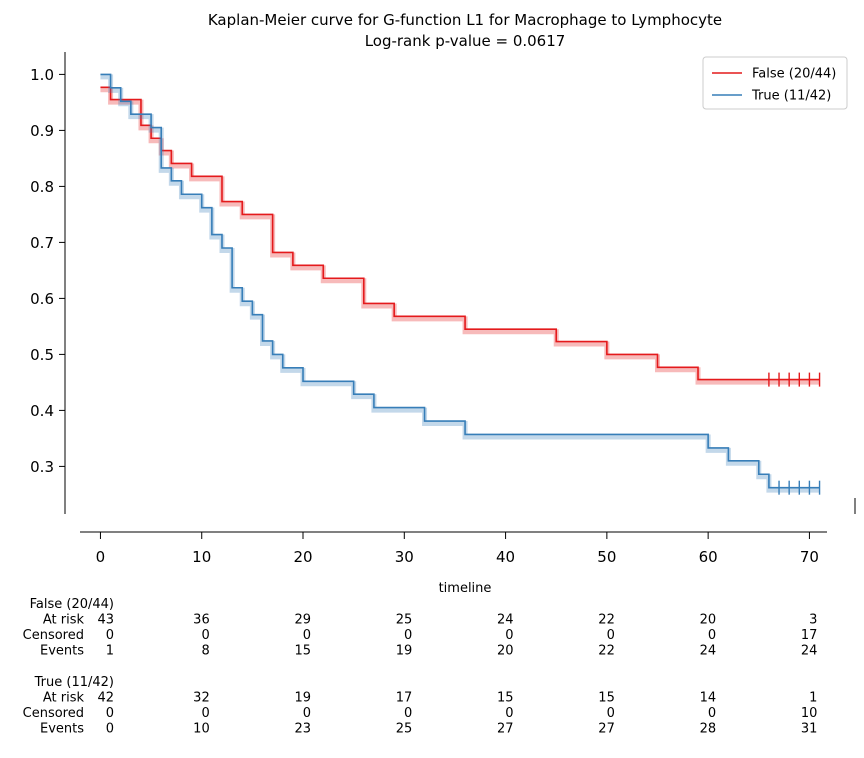 The image size is (864, 758). What do you see at coordinates (791, 96) in the screenshot?
I see `legend-label-true: True (11/42)` at bounding box center [791, 96].